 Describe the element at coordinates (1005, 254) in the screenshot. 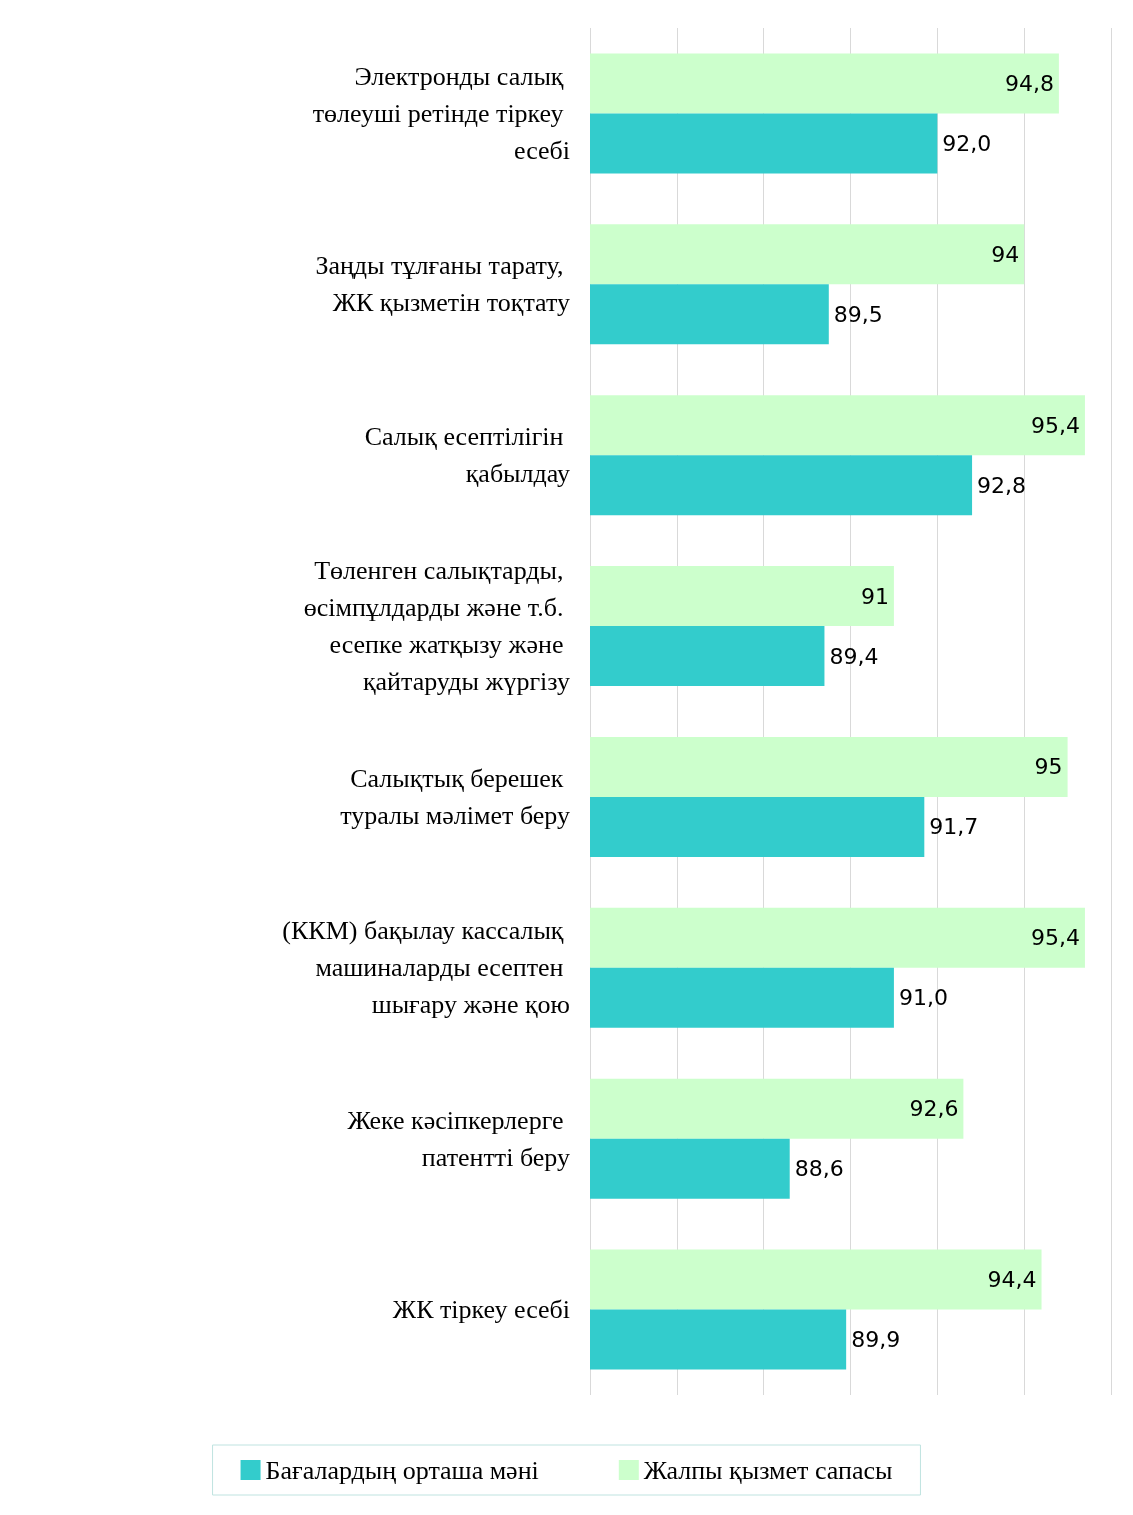

I see `data-label: 94` at that location.